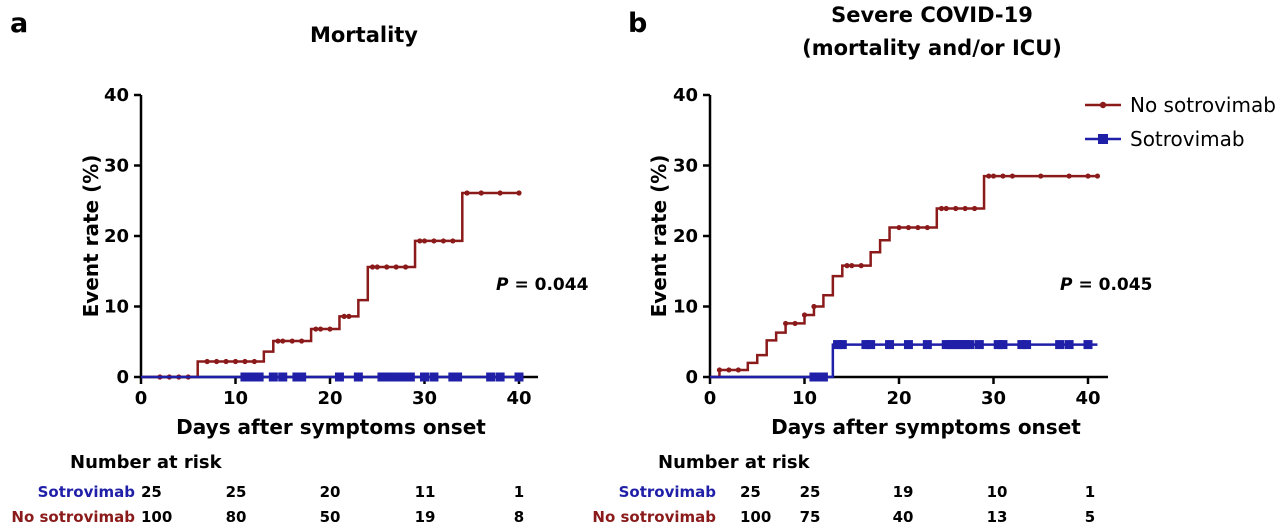  Describe the element at coordinates (330, 492) in the screenshot. I see `risk-value-sotrovimab: 20` at that location.